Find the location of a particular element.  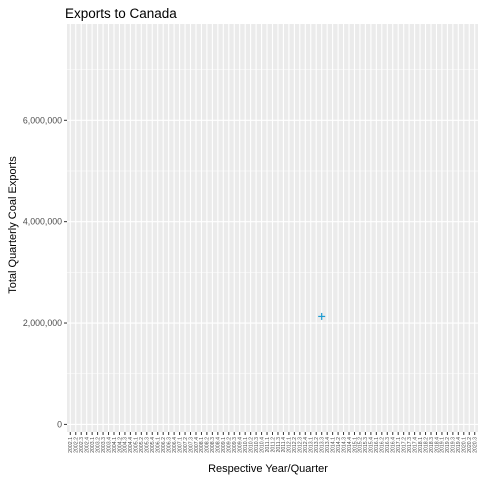

x-tick-label: 2010.1 is located at coordinates (246, 445).